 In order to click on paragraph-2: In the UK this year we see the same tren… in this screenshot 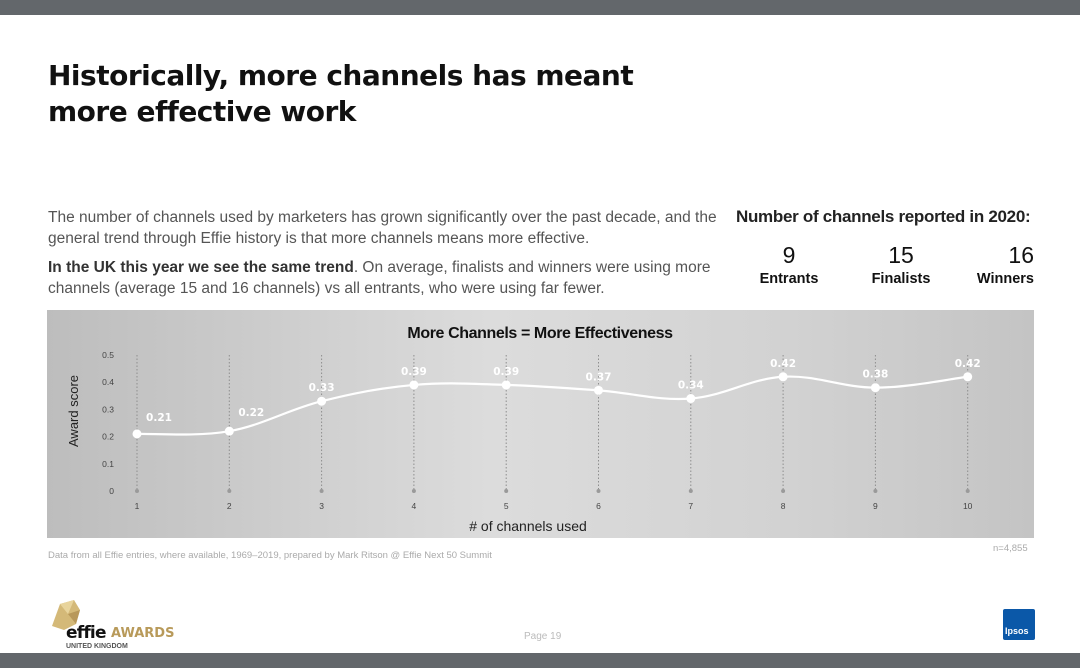, I will do `click(383, 278)`.